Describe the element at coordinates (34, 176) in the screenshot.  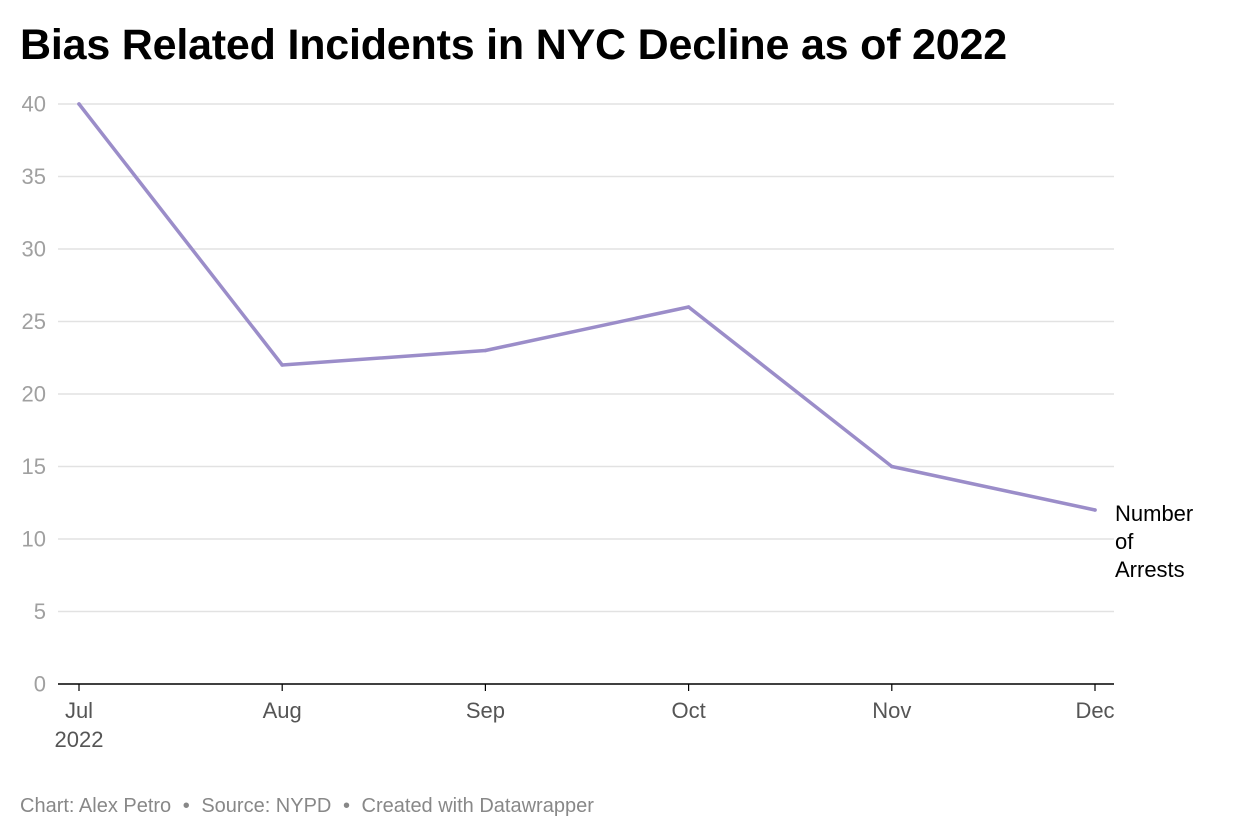
I see `y-tick-label: 35` at that location.